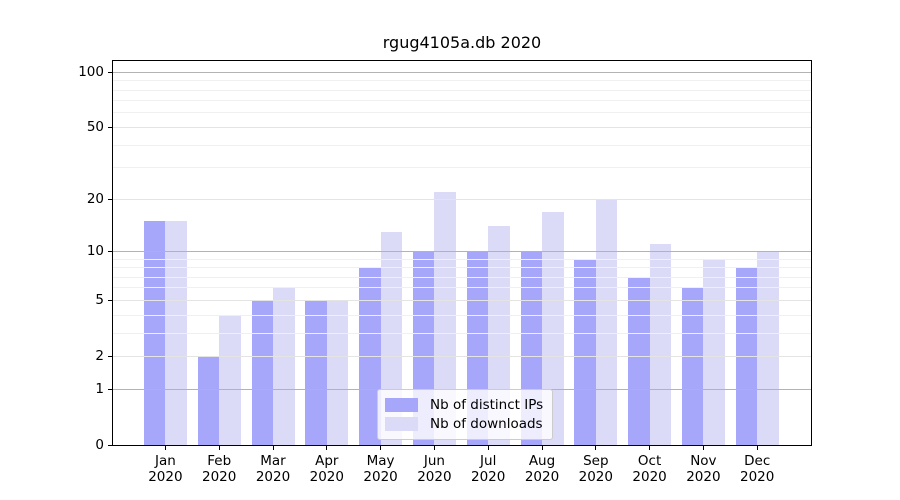 This screenshot has height=500, width=900. I want to click on x-tick-label-month: Jun, so click(434, 461).